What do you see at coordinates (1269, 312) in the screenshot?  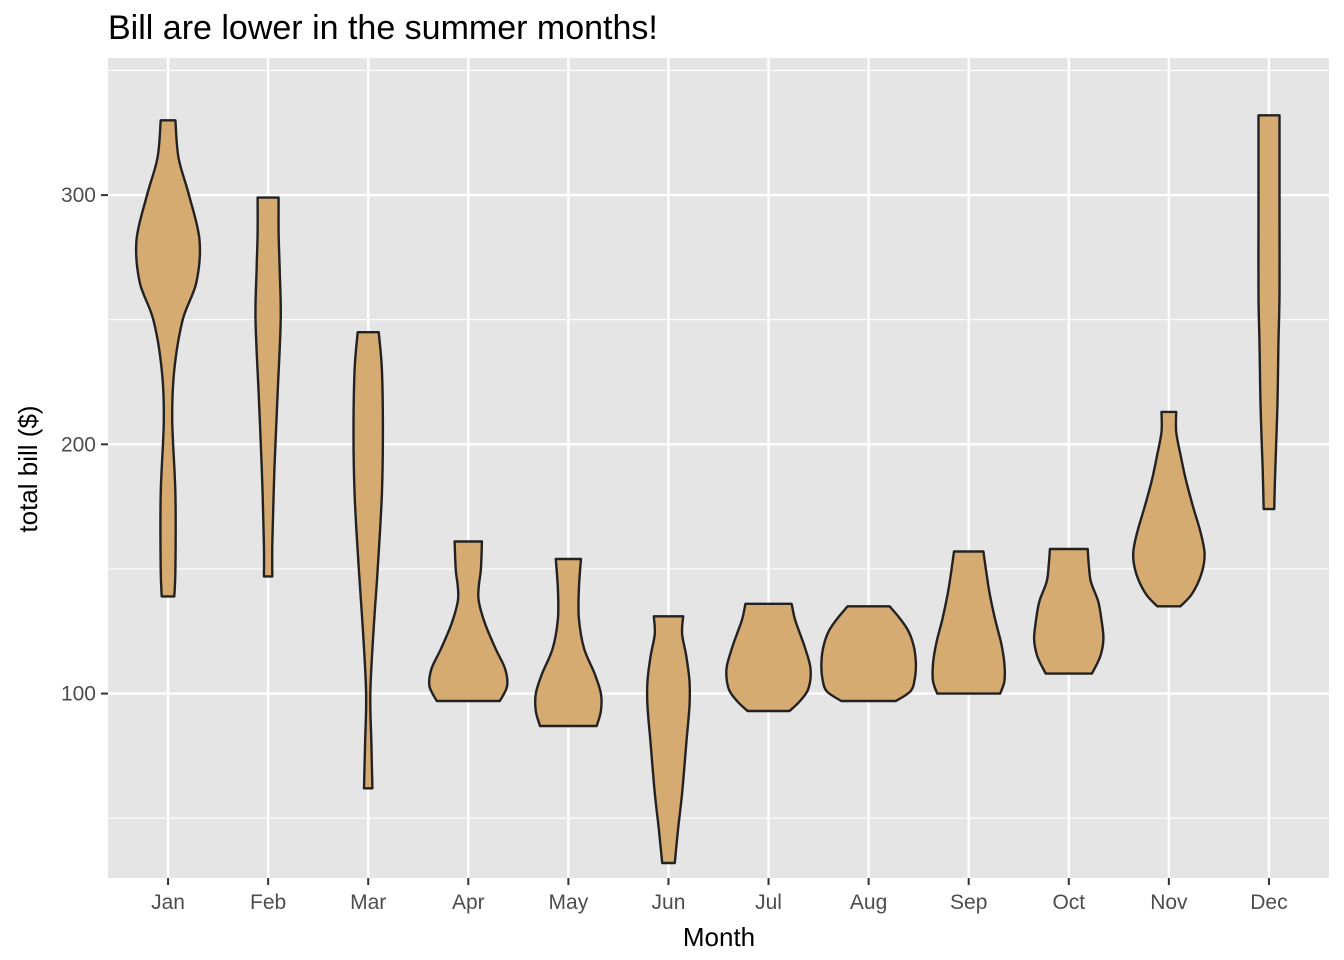 I see `violin-dec` at bounding box center [1269, 312].